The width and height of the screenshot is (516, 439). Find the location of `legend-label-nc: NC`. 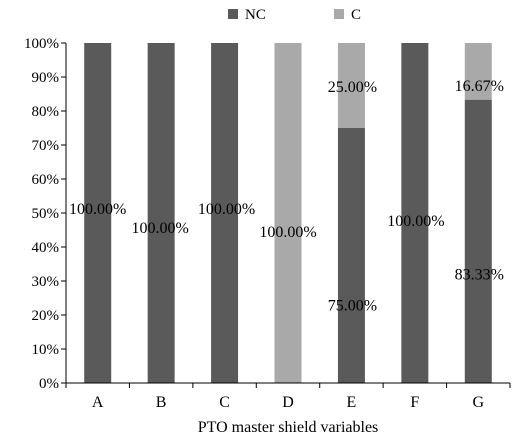

legend-label-nc: NC is located at coordinates (255, 15).